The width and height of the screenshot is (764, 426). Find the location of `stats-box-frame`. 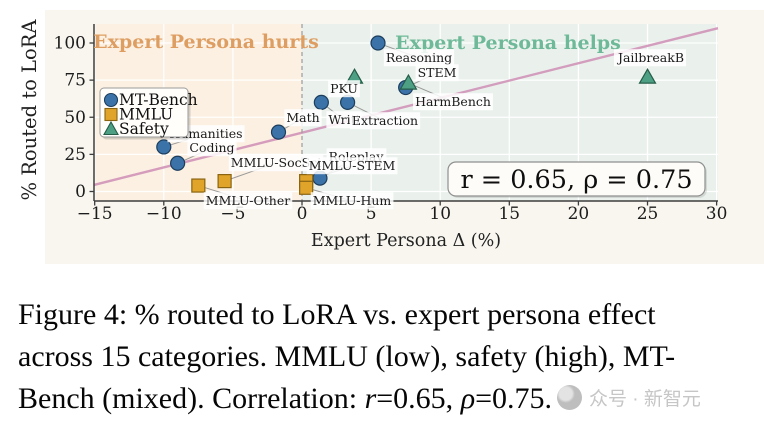

stats-box-frame is located at coordinates (576, 179).